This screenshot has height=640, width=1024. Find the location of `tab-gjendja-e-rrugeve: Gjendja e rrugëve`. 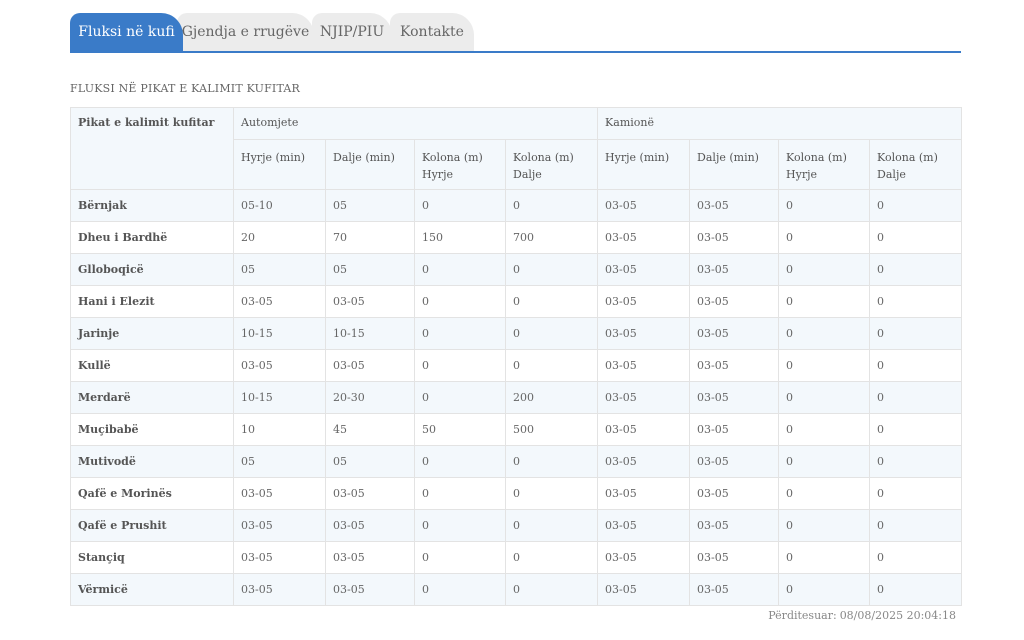

tab-gjendja-e-rrugeve: Gjendja e rrugëve is located at coordinates (245, 32).